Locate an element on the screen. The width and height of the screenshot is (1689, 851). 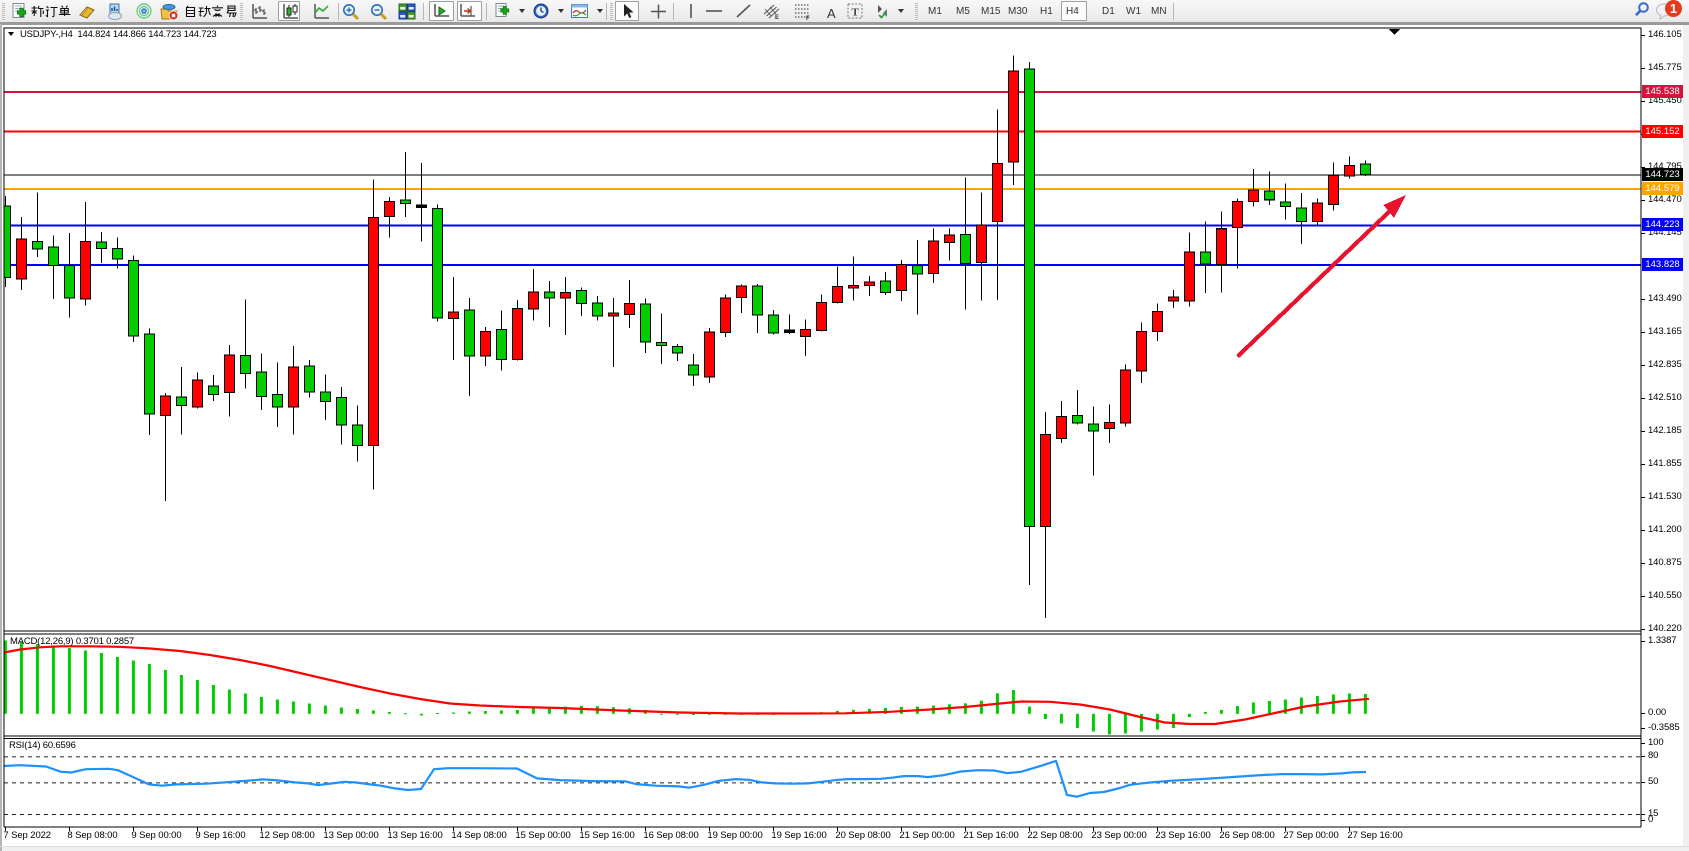
svg-text: T is located at coordinates (856, 13).